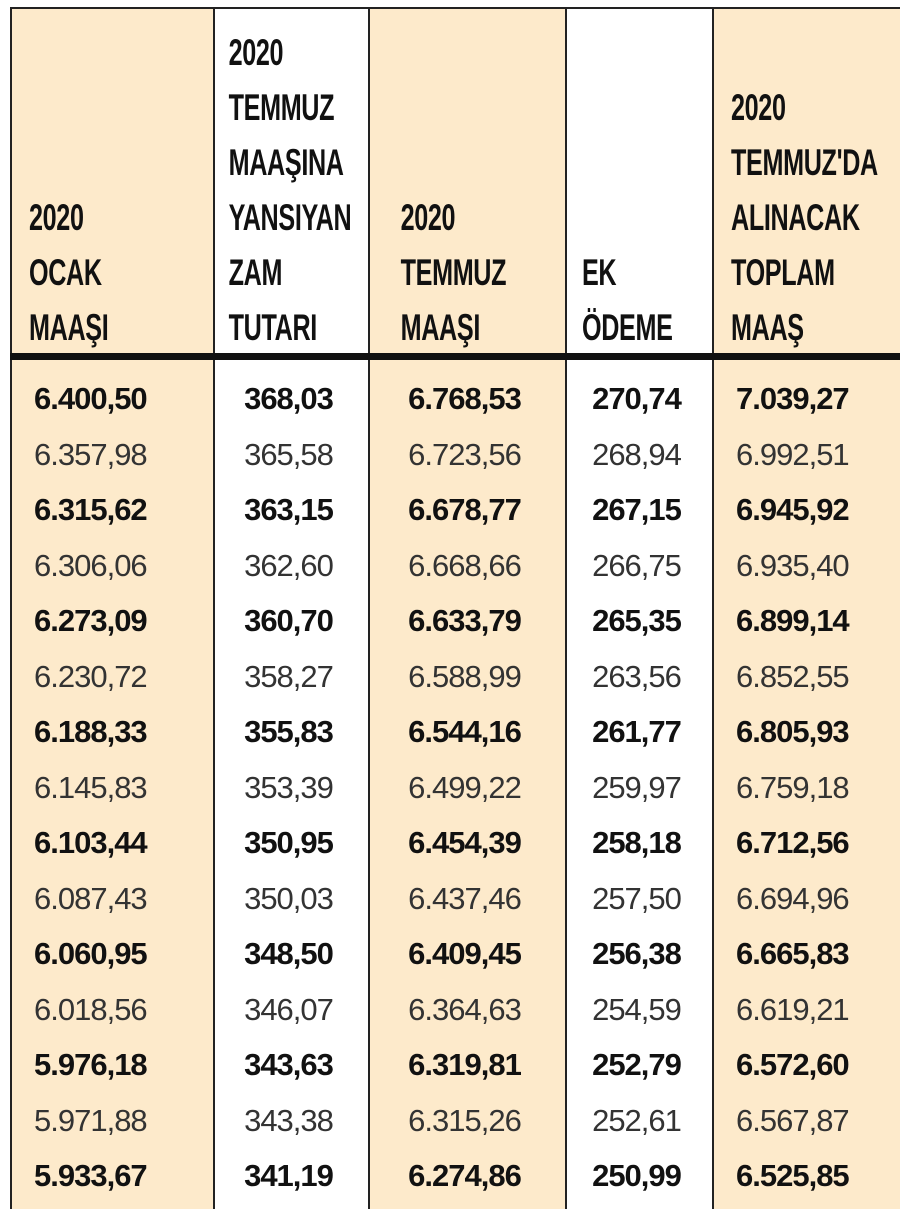  I want to click on table-cell: 7.039,27, so click(793, 398).